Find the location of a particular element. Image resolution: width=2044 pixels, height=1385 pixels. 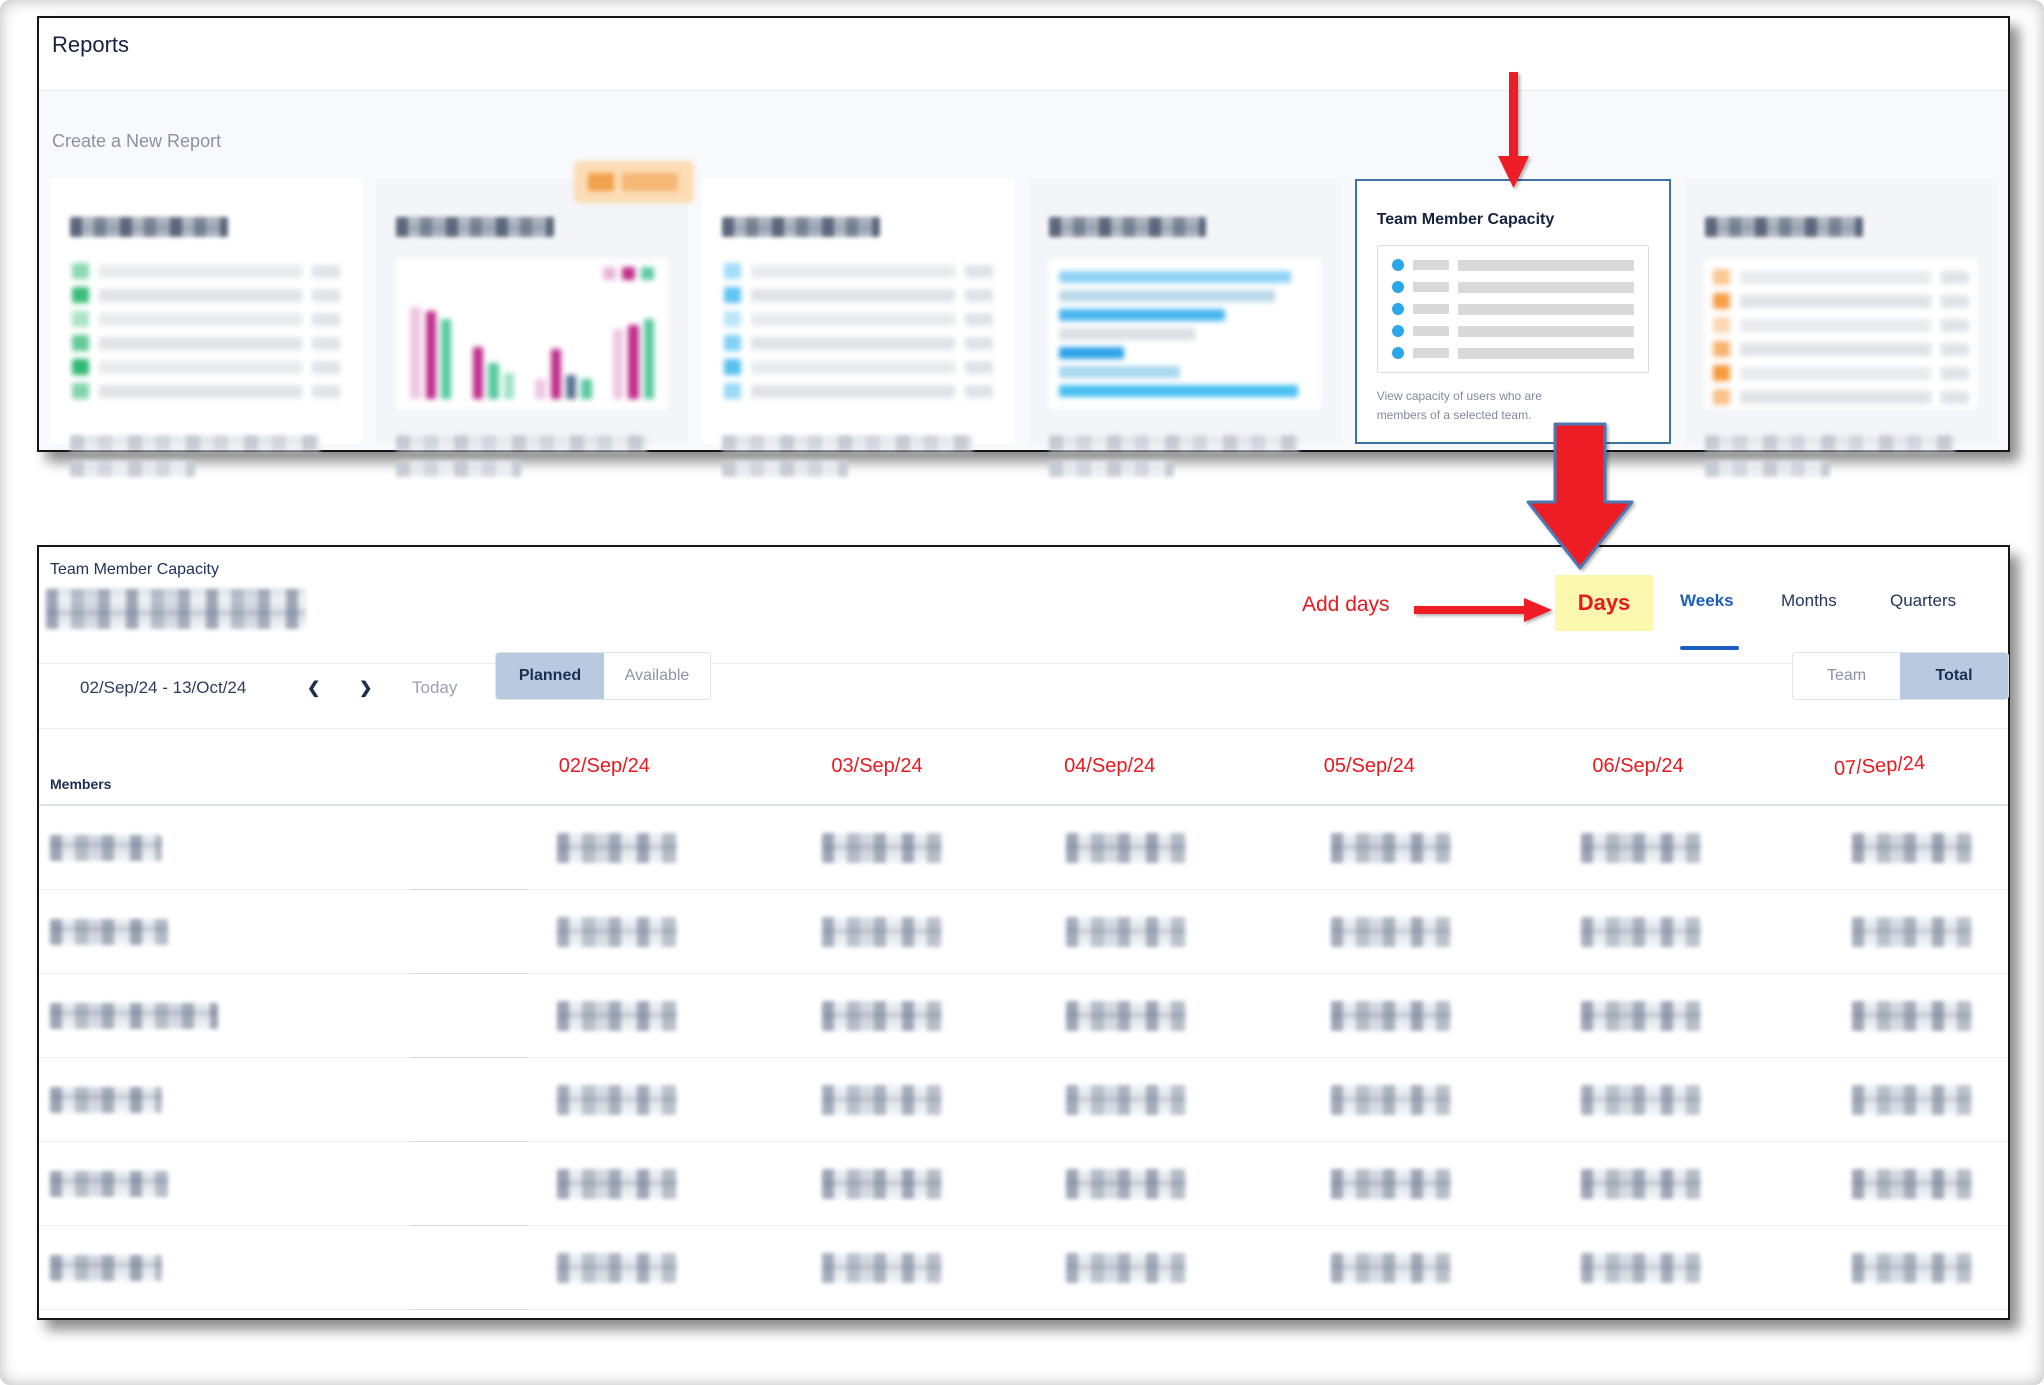

total-button: Total is located at coordinates (1954, 676).